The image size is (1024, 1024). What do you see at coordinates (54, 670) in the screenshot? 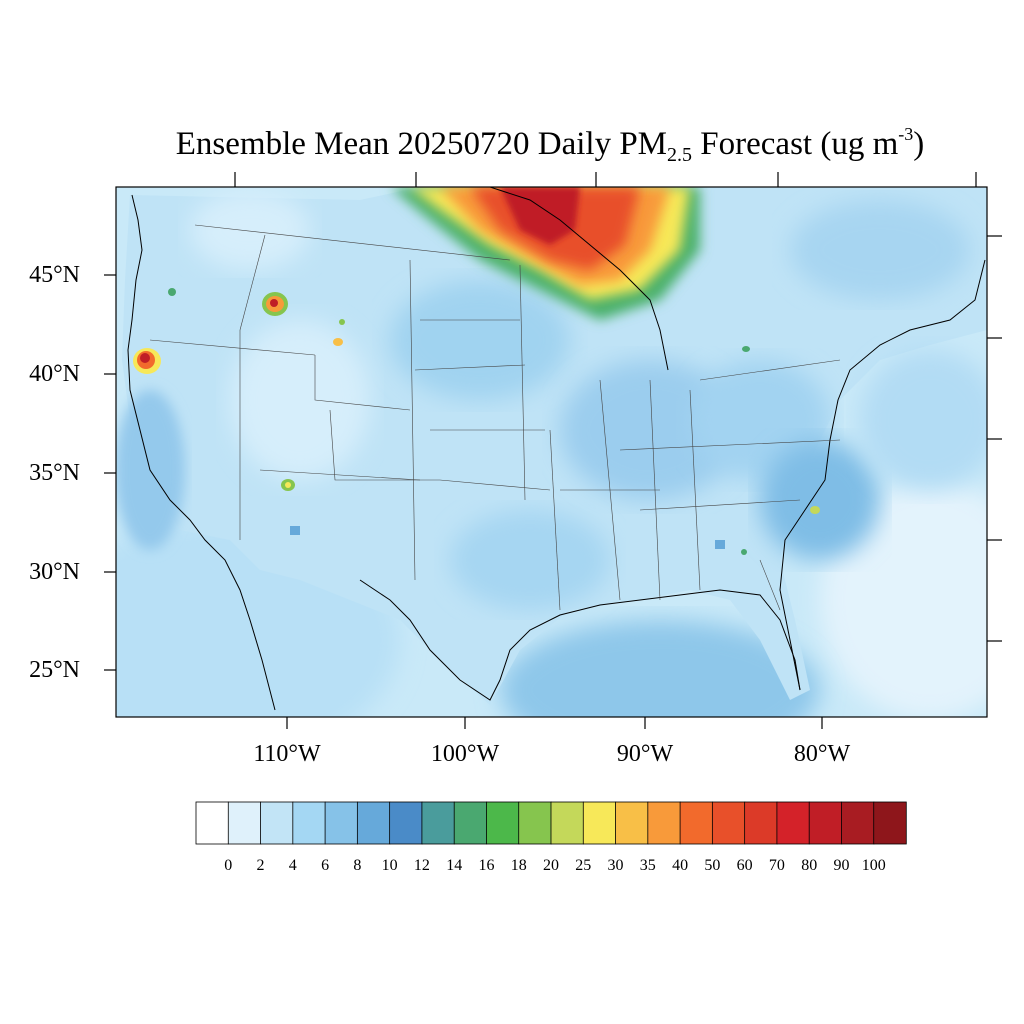
I see `lat-label-25: 25°N` at bounding box center [54, 670].